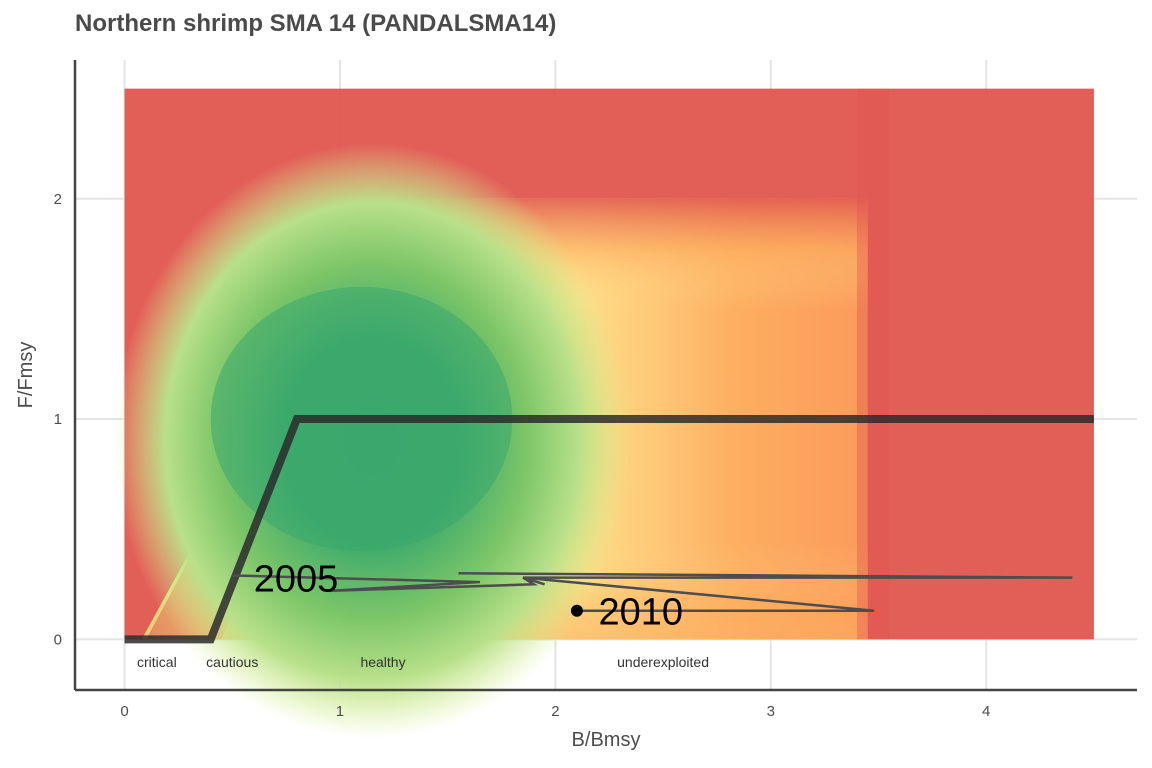 This screenshot has width=1152, height=768. Describe the element at coordinates (232, 662) in the screenshot. I see `zone-label-cautious: cautious` at that location.